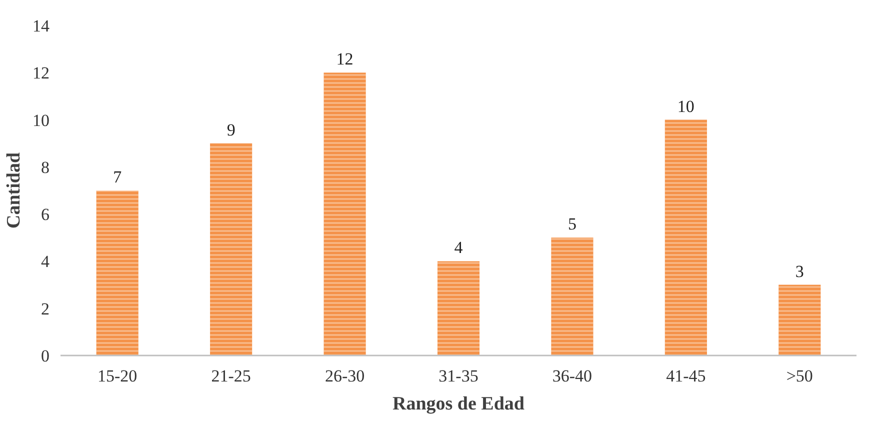 This screenshot has width=870, height=421. I want to click on y-tick-label: 8, so click(45, 167).